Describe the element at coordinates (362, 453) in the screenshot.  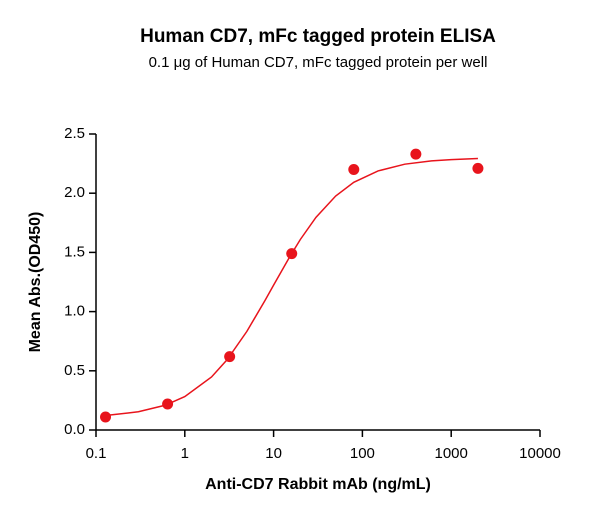
I see `x-tick-label: 100` at that location.